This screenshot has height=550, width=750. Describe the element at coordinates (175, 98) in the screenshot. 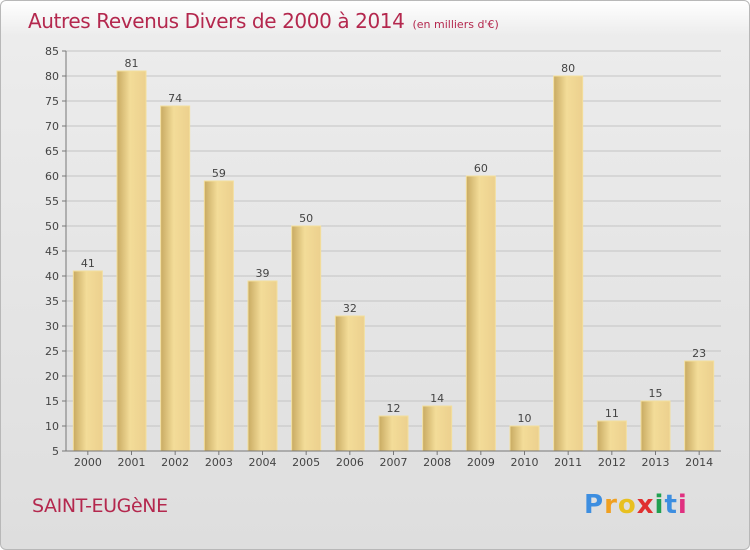

I see `value-label-2002: 74` at that location.